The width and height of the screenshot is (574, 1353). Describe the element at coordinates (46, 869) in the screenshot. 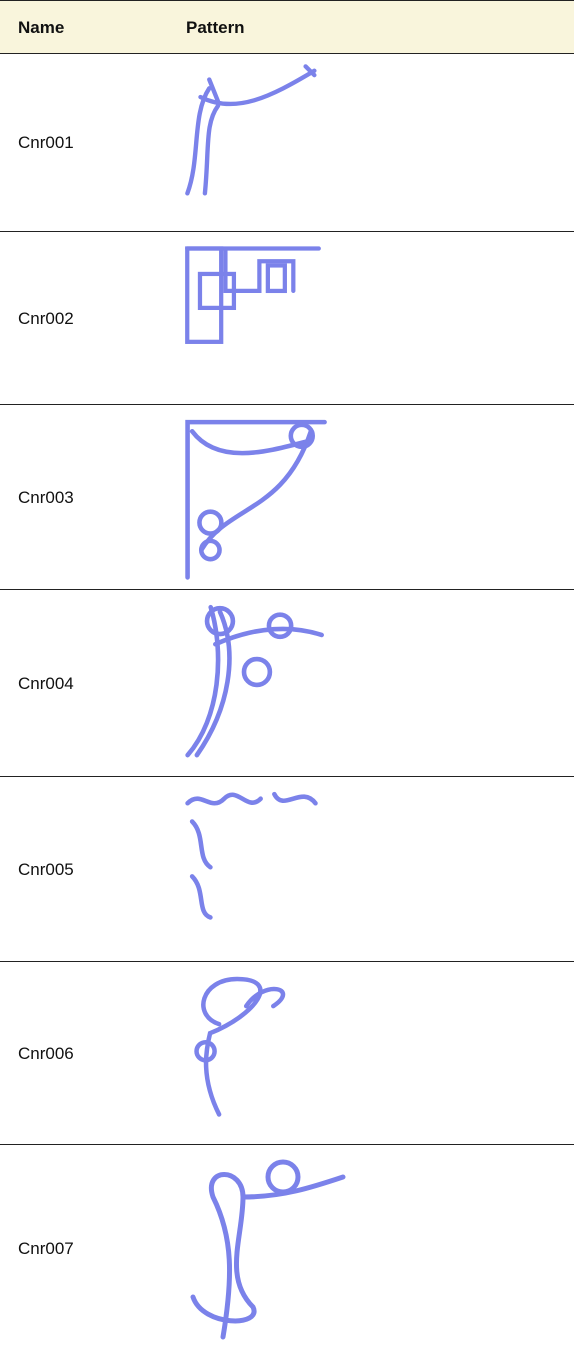

I see `pattern-name: Cnr005` at that location.